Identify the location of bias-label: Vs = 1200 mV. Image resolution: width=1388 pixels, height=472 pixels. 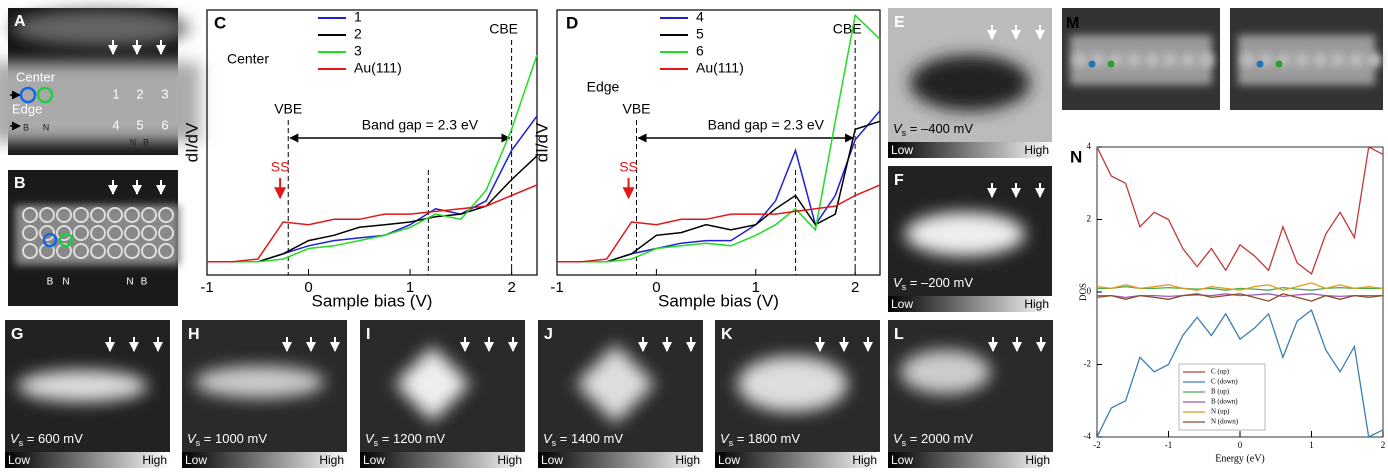
(405, 439).